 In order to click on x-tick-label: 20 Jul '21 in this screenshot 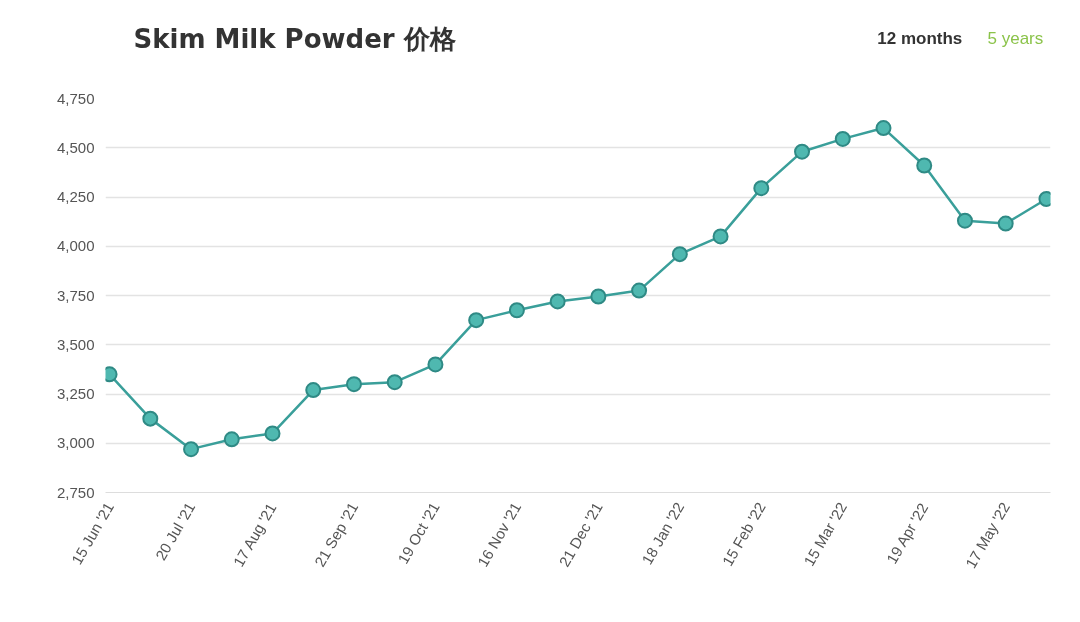, I will do `click(175, 531)`.